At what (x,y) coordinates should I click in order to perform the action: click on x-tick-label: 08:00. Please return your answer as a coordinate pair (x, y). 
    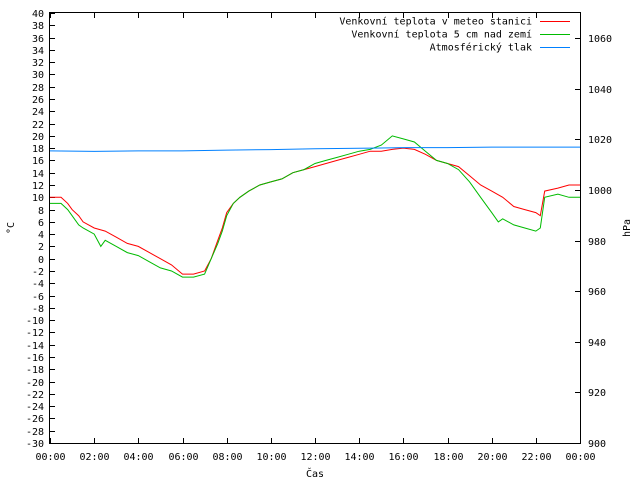
    Looking at the image, I should click on (227, 457).